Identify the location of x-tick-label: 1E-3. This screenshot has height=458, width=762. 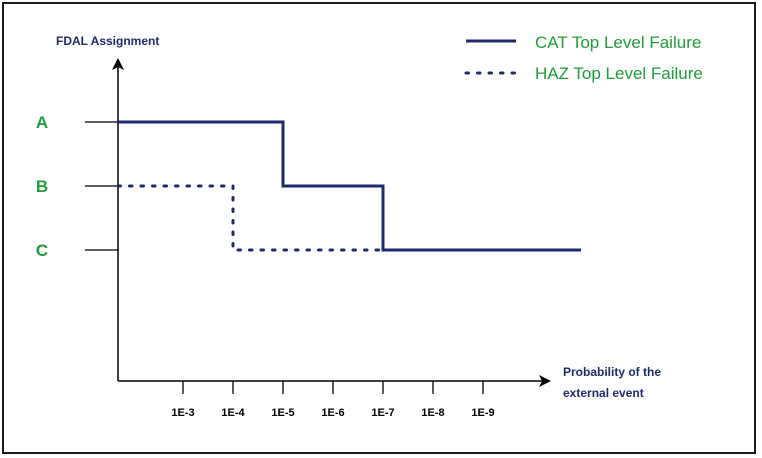
(182, 413).